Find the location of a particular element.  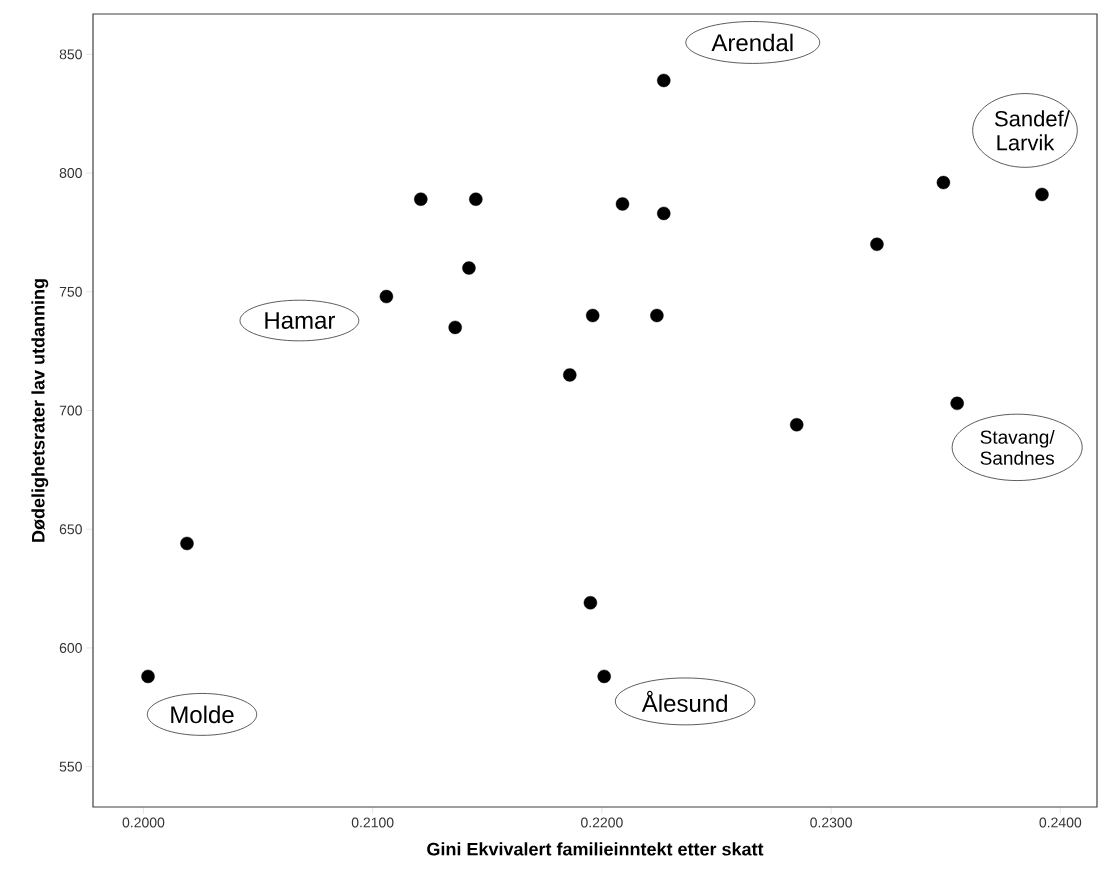

x-tick-label: 0.2300 is located at coordinates (831, 822).